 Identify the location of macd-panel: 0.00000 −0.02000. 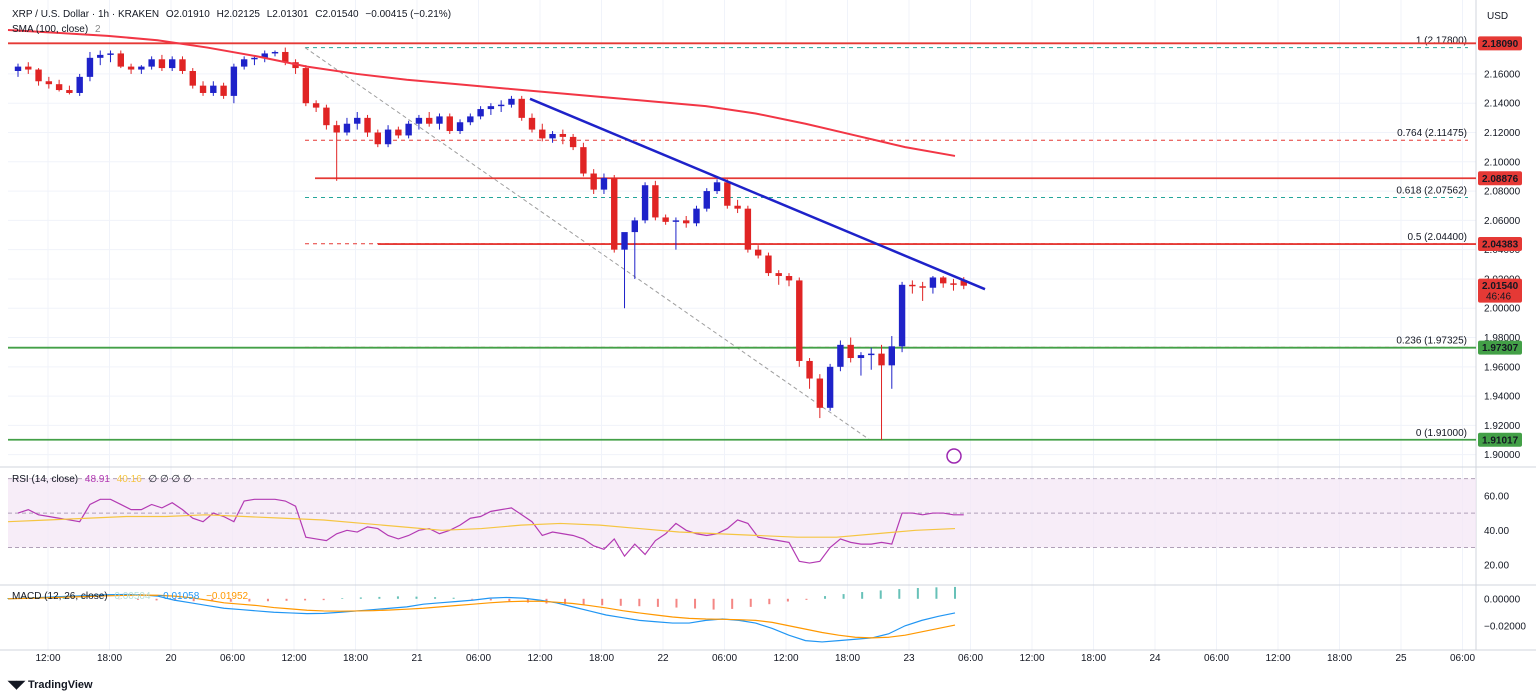
(766, 614).